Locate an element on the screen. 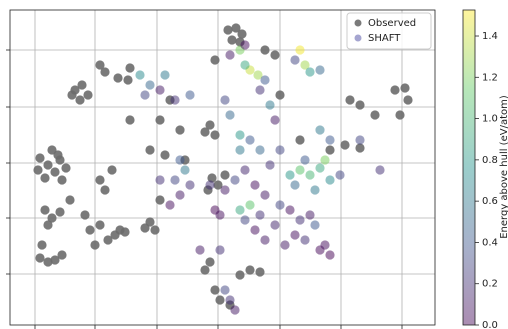 This screenshot has width=508, height=329. colorbar-tick-label: 0.8 is located at coordinates (490, 160).